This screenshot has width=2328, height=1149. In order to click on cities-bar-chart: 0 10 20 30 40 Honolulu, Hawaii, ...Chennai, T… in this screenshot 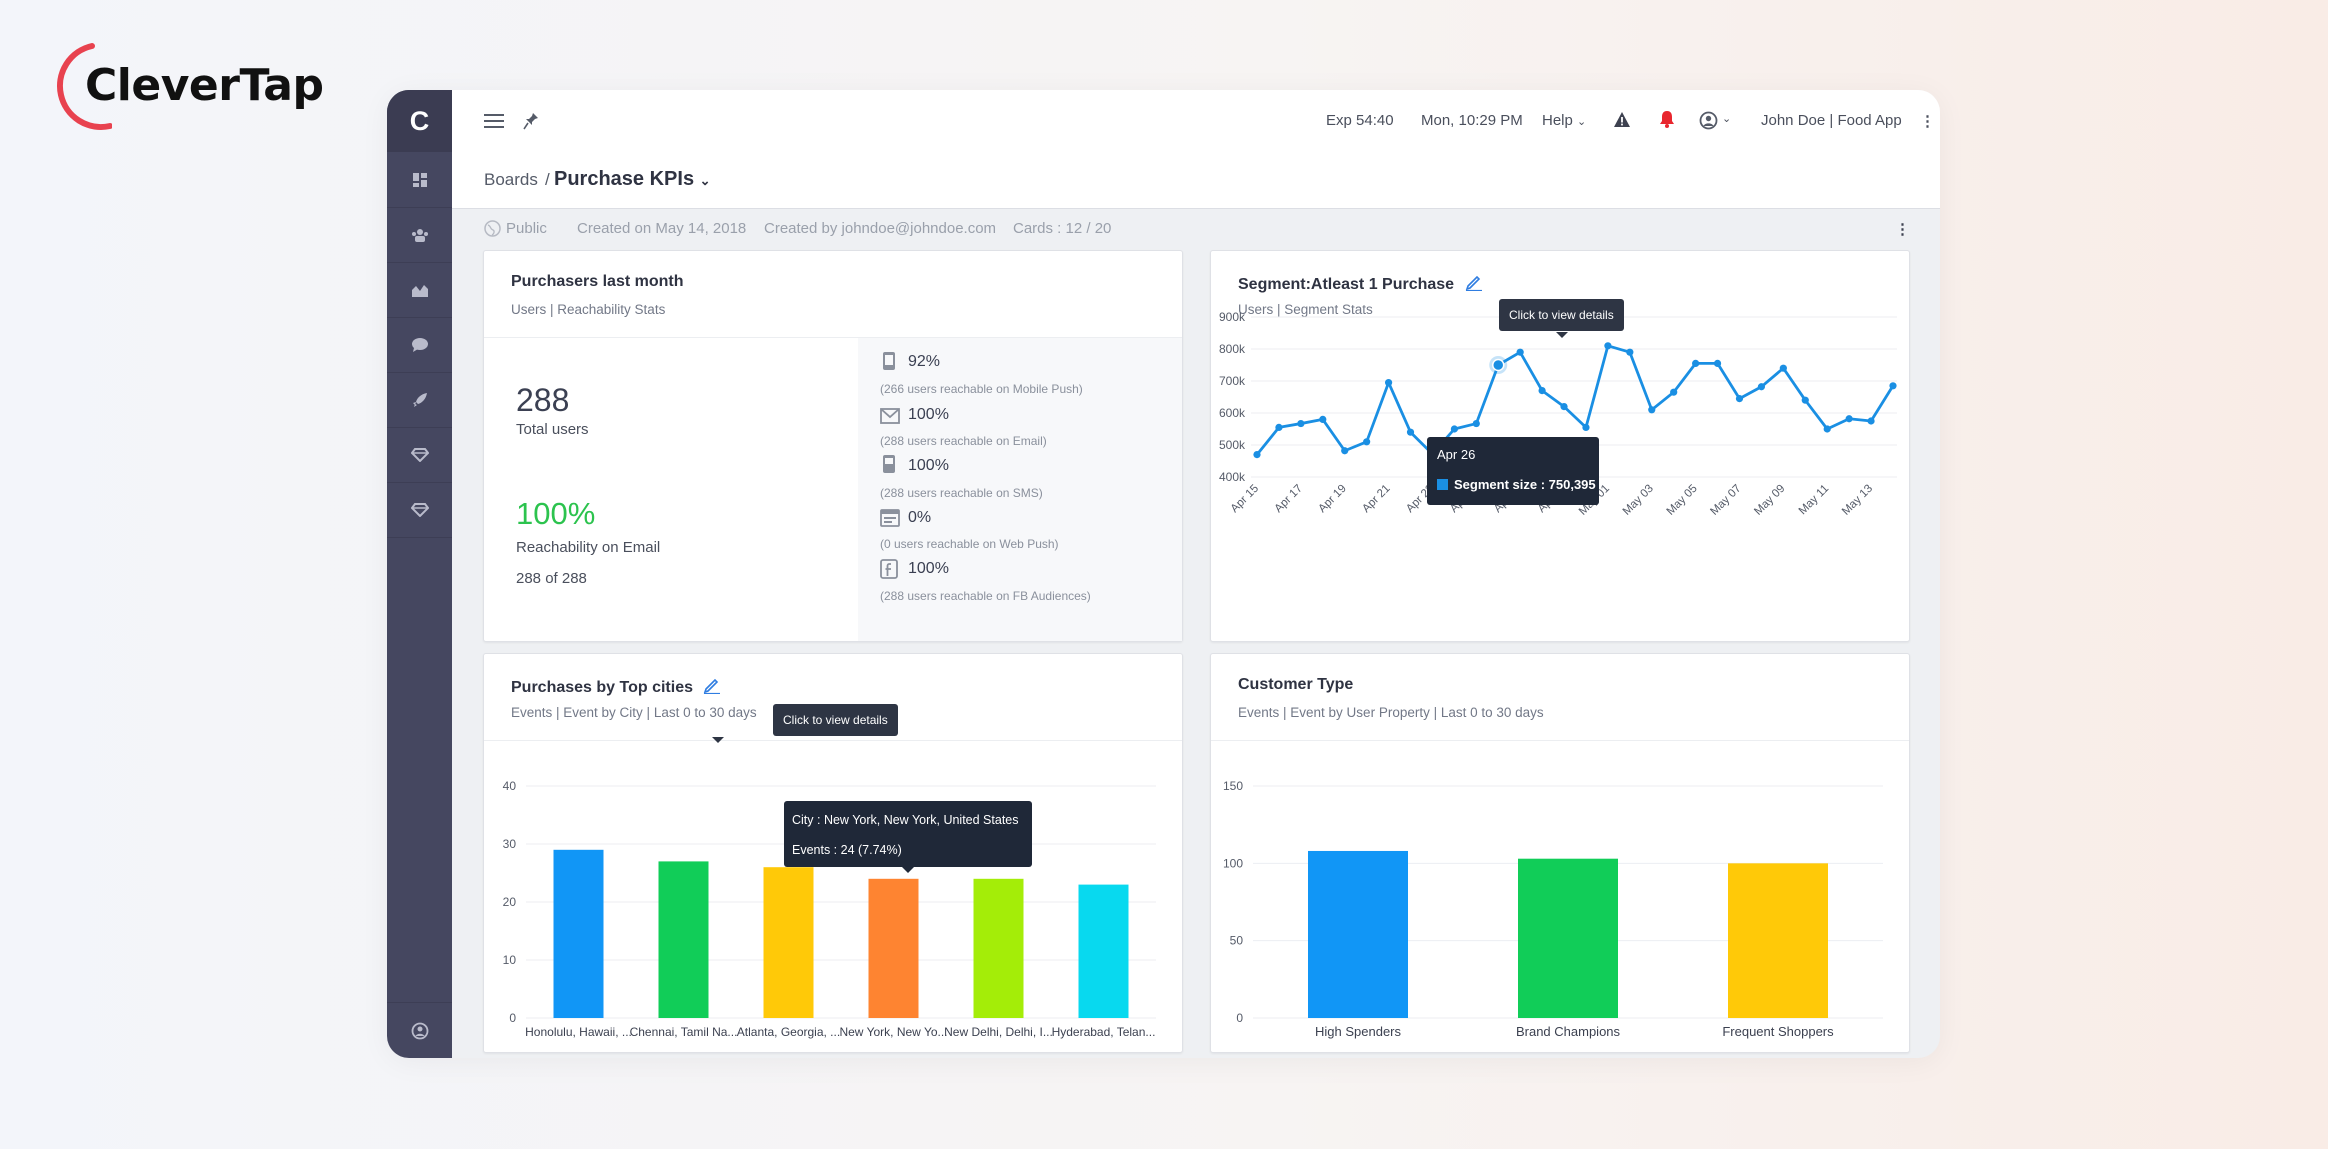, I will do `click(833, 853)`.